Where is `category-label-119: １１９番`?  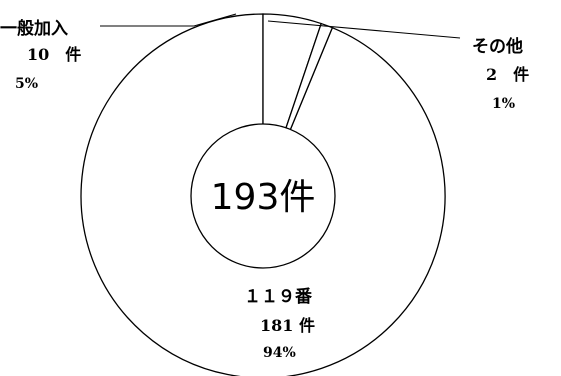
category-label-119: １１９番 is located at coordinates (278, 297).